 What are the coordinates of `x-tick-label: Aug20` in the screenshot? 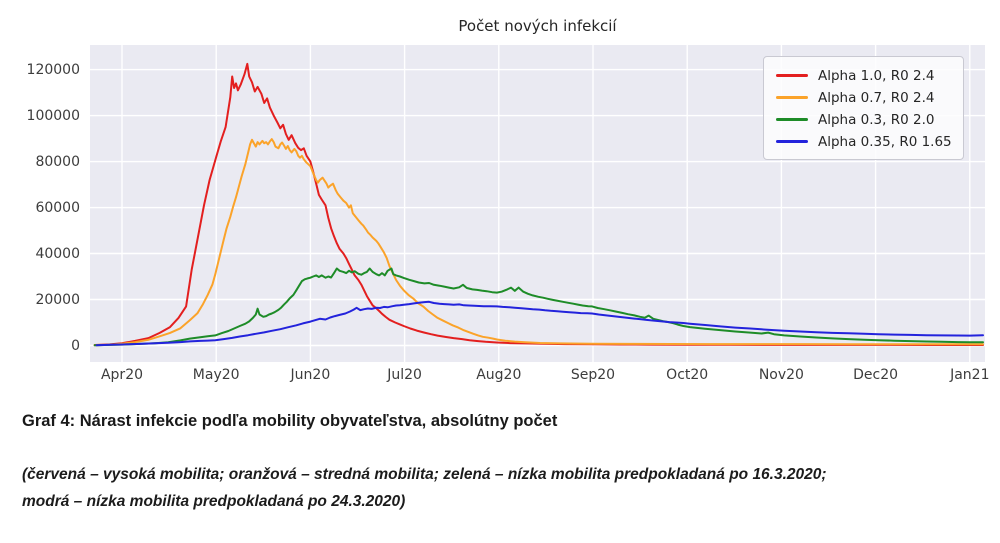 It's located at (499, 375).